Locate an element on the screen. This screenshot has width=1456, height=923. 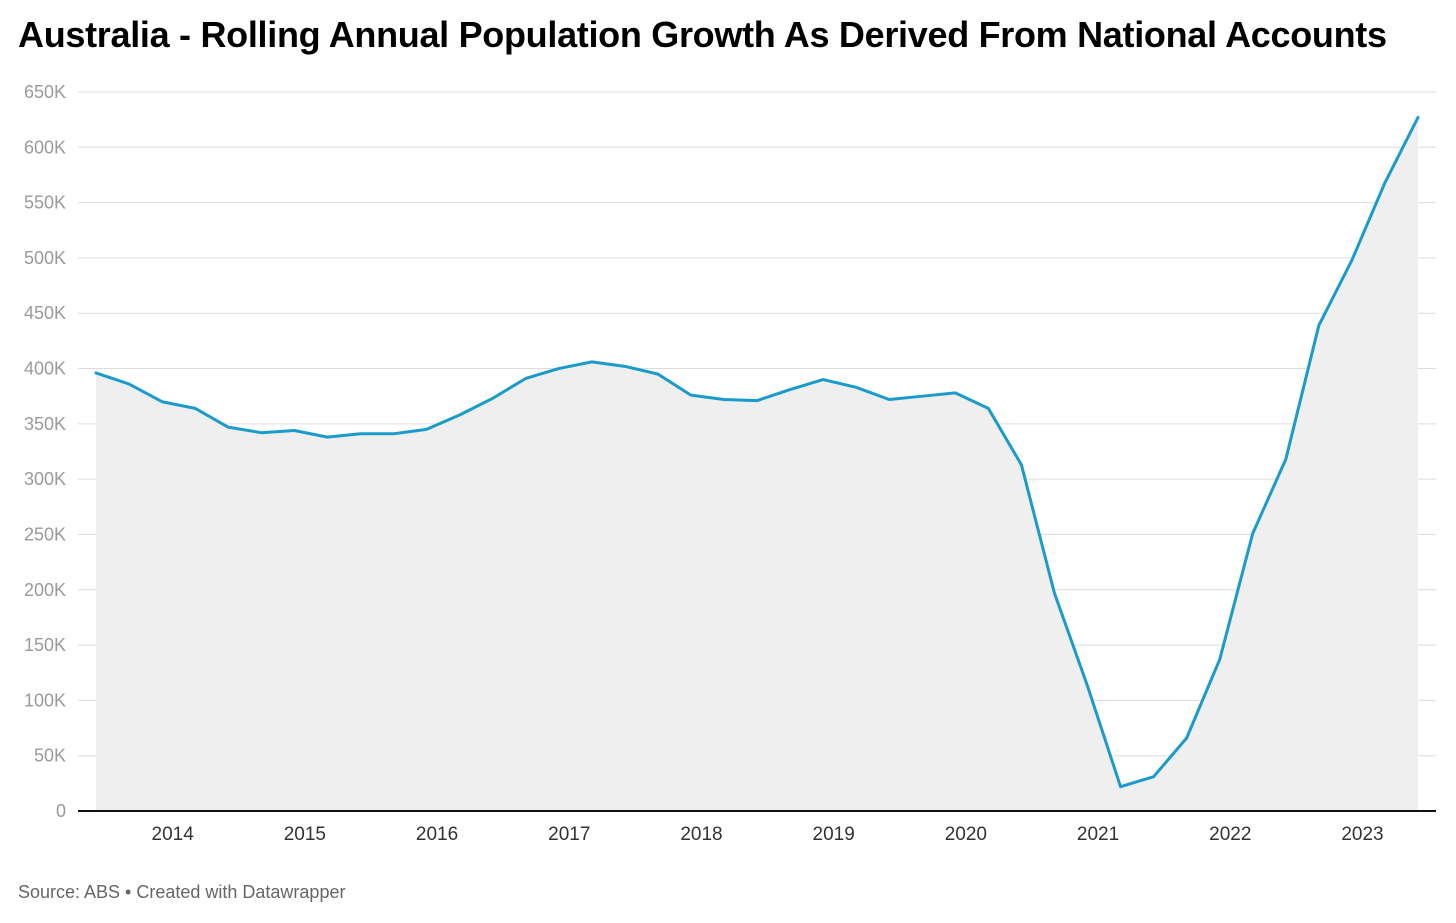
y-tick-label: 200K is located at coordinates (45, 590).